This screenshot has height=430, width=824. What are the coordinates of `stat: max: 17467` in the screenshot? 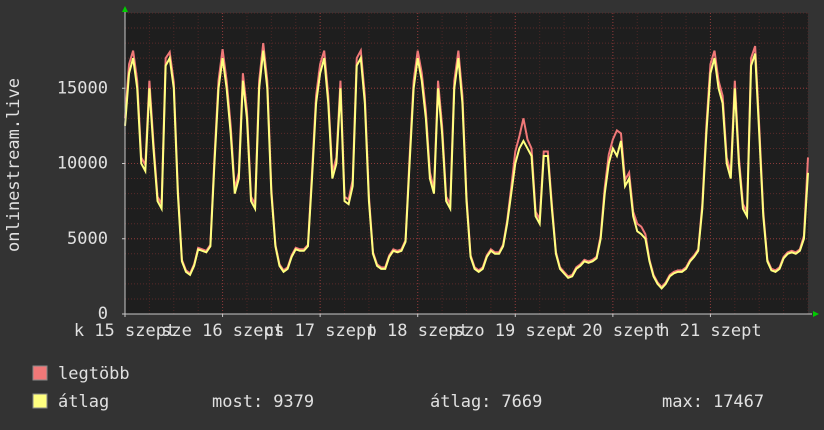 It's located at (713, 402).